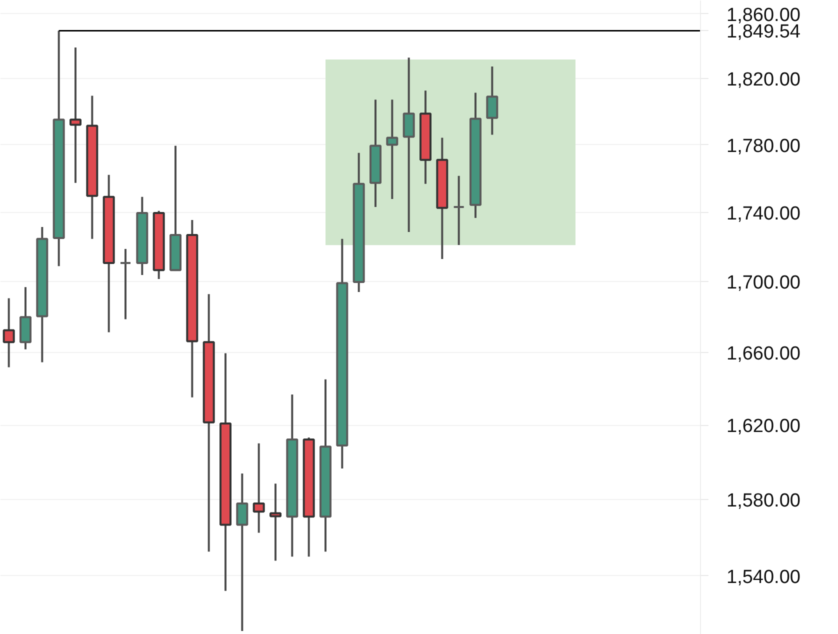 The image size is (838, 634). What do you see at coordinates (763, 283) in the screenshot?
I see `y-tick-label: 1,700.00` at bounding box center [763, 283].